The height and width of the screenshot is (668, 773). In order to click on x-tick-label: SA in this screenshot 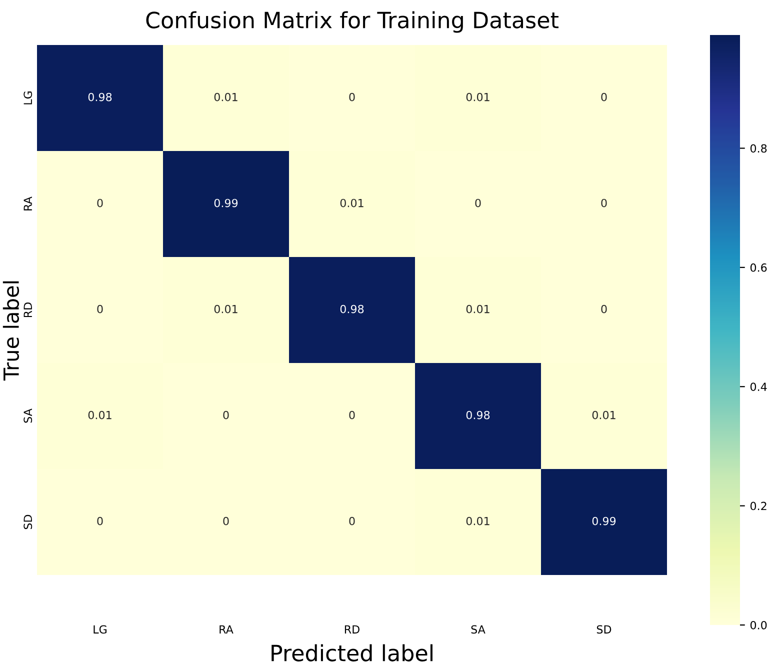, I will do `click(478, 629)`.